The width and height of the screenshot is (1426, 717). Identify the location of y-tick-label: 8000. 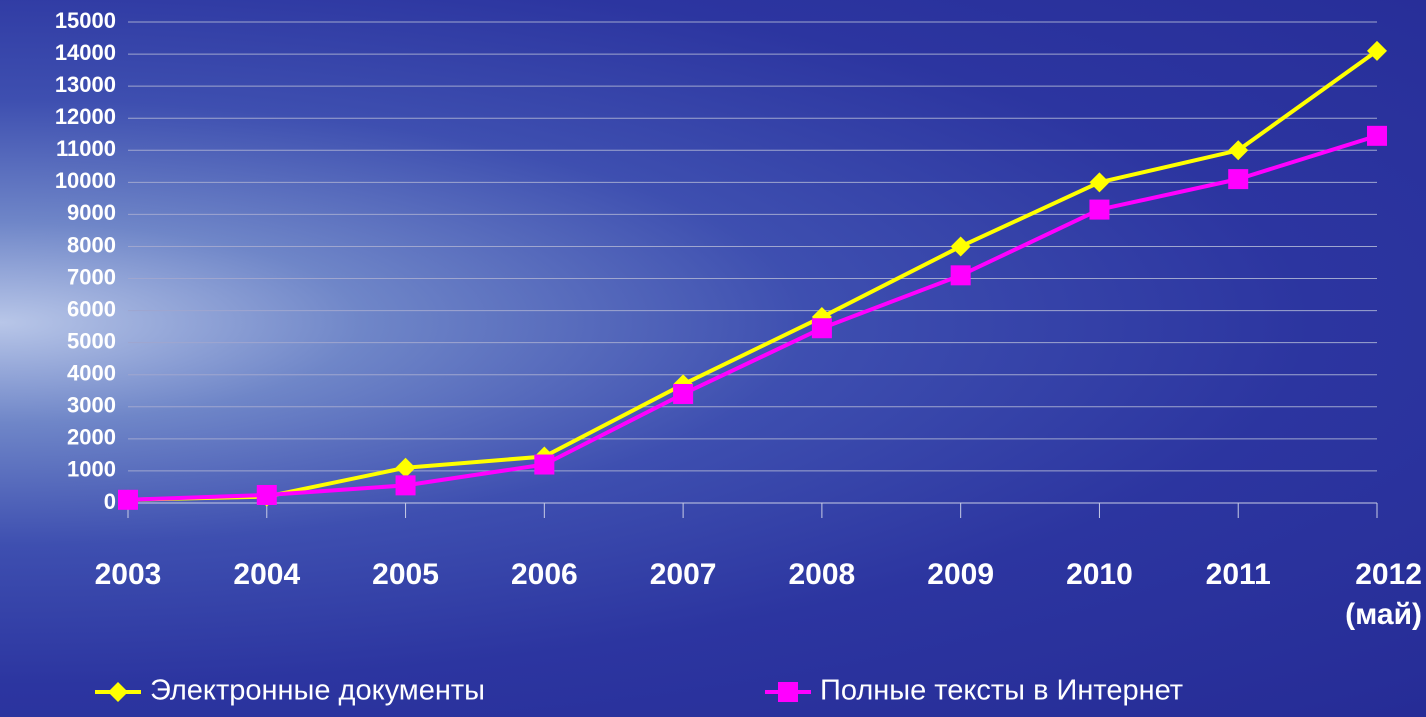
(91, 244).